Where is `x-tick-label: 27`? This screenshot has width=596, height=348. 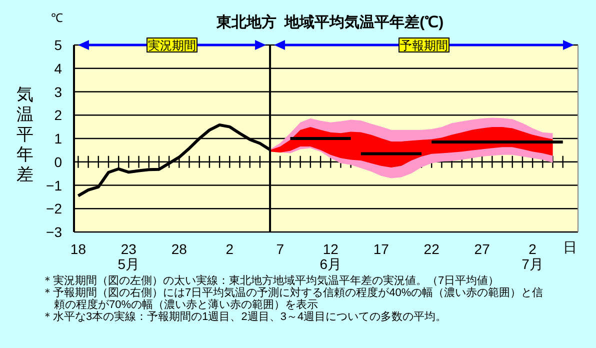 x-tick-label: 27 is located at coordinates (482, 249).